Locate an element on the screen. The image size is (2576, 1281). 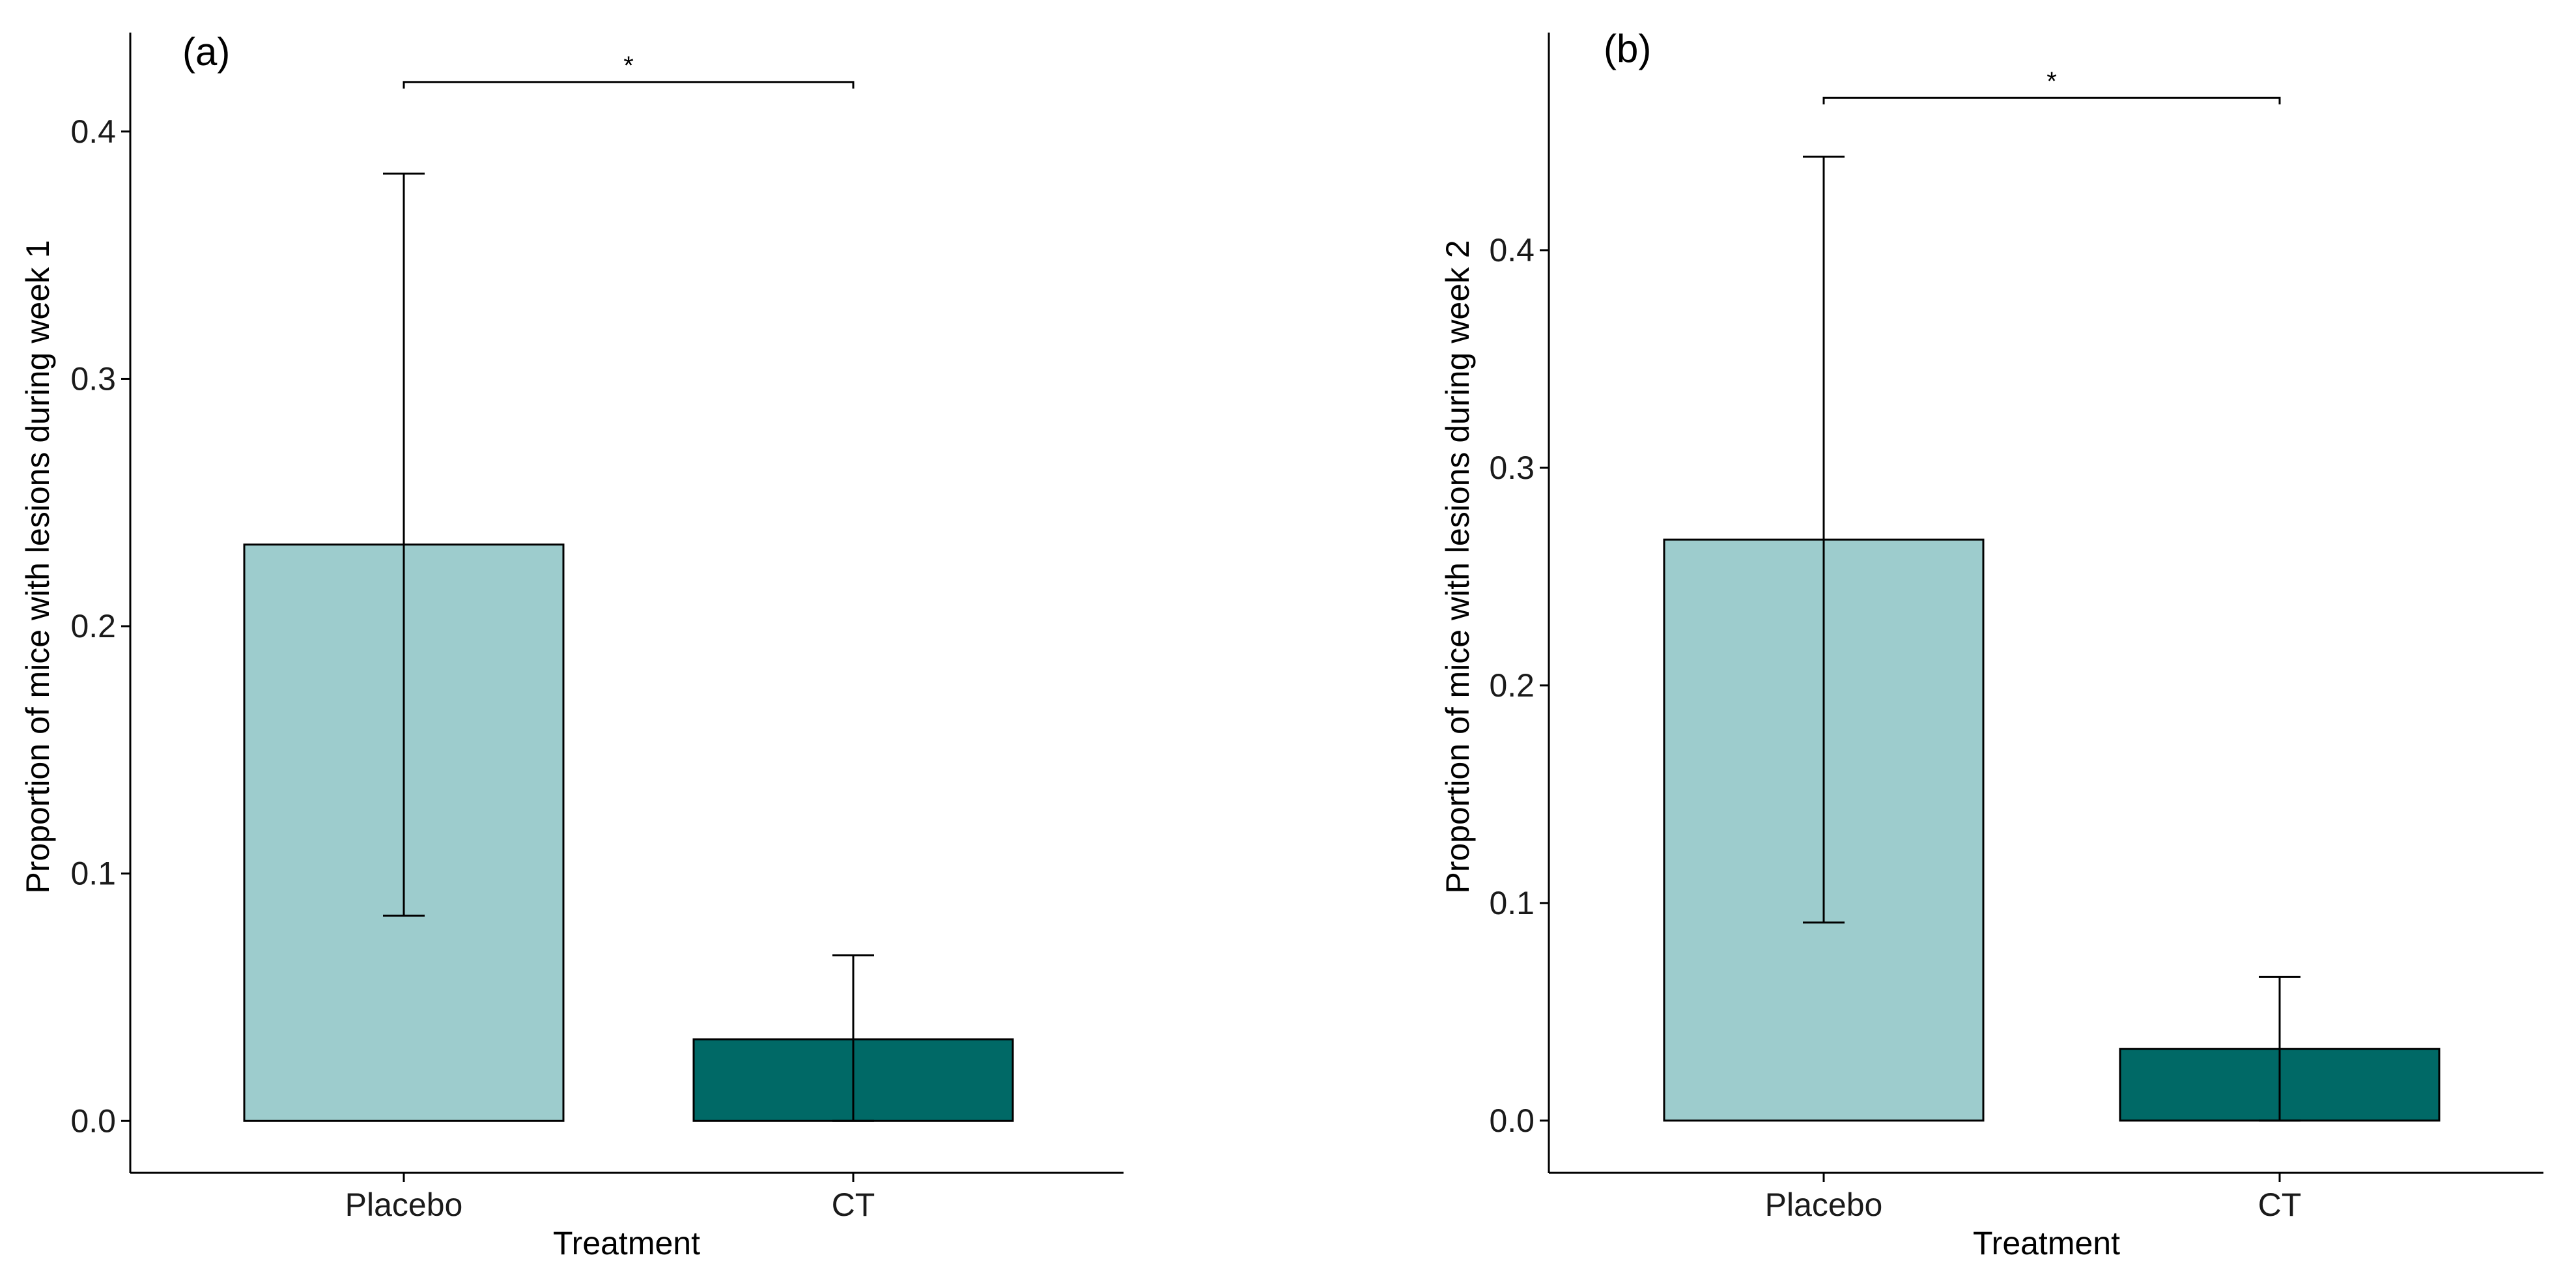
panel-label: (b) is located at coordinates (1627, 48).